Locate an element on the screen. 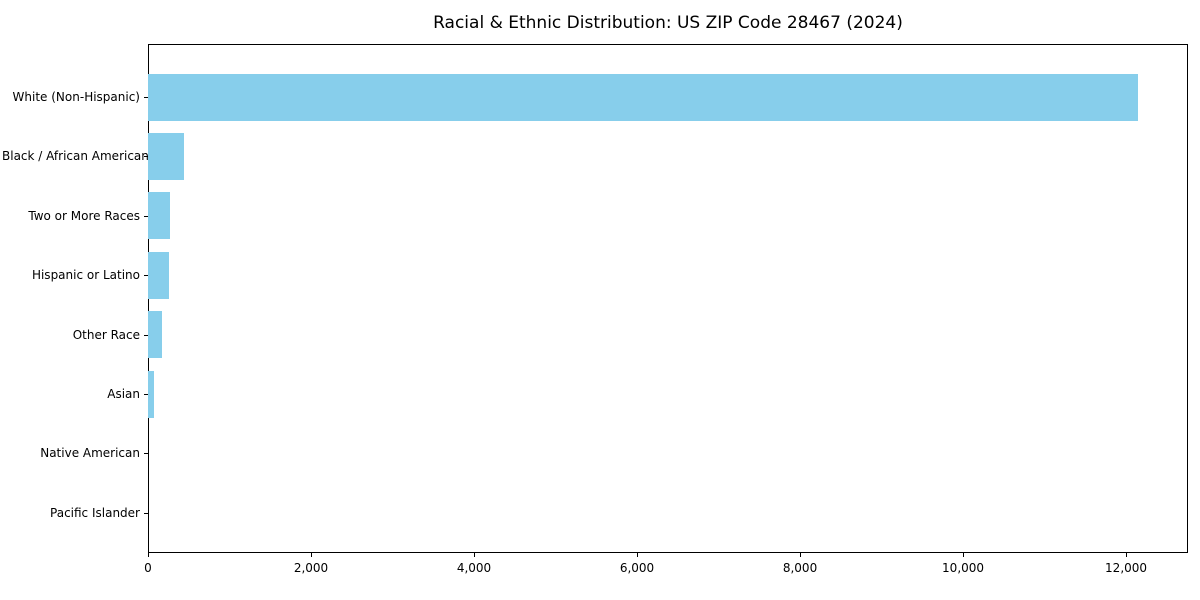  bar-other-race is located at coordinates (155, 335).